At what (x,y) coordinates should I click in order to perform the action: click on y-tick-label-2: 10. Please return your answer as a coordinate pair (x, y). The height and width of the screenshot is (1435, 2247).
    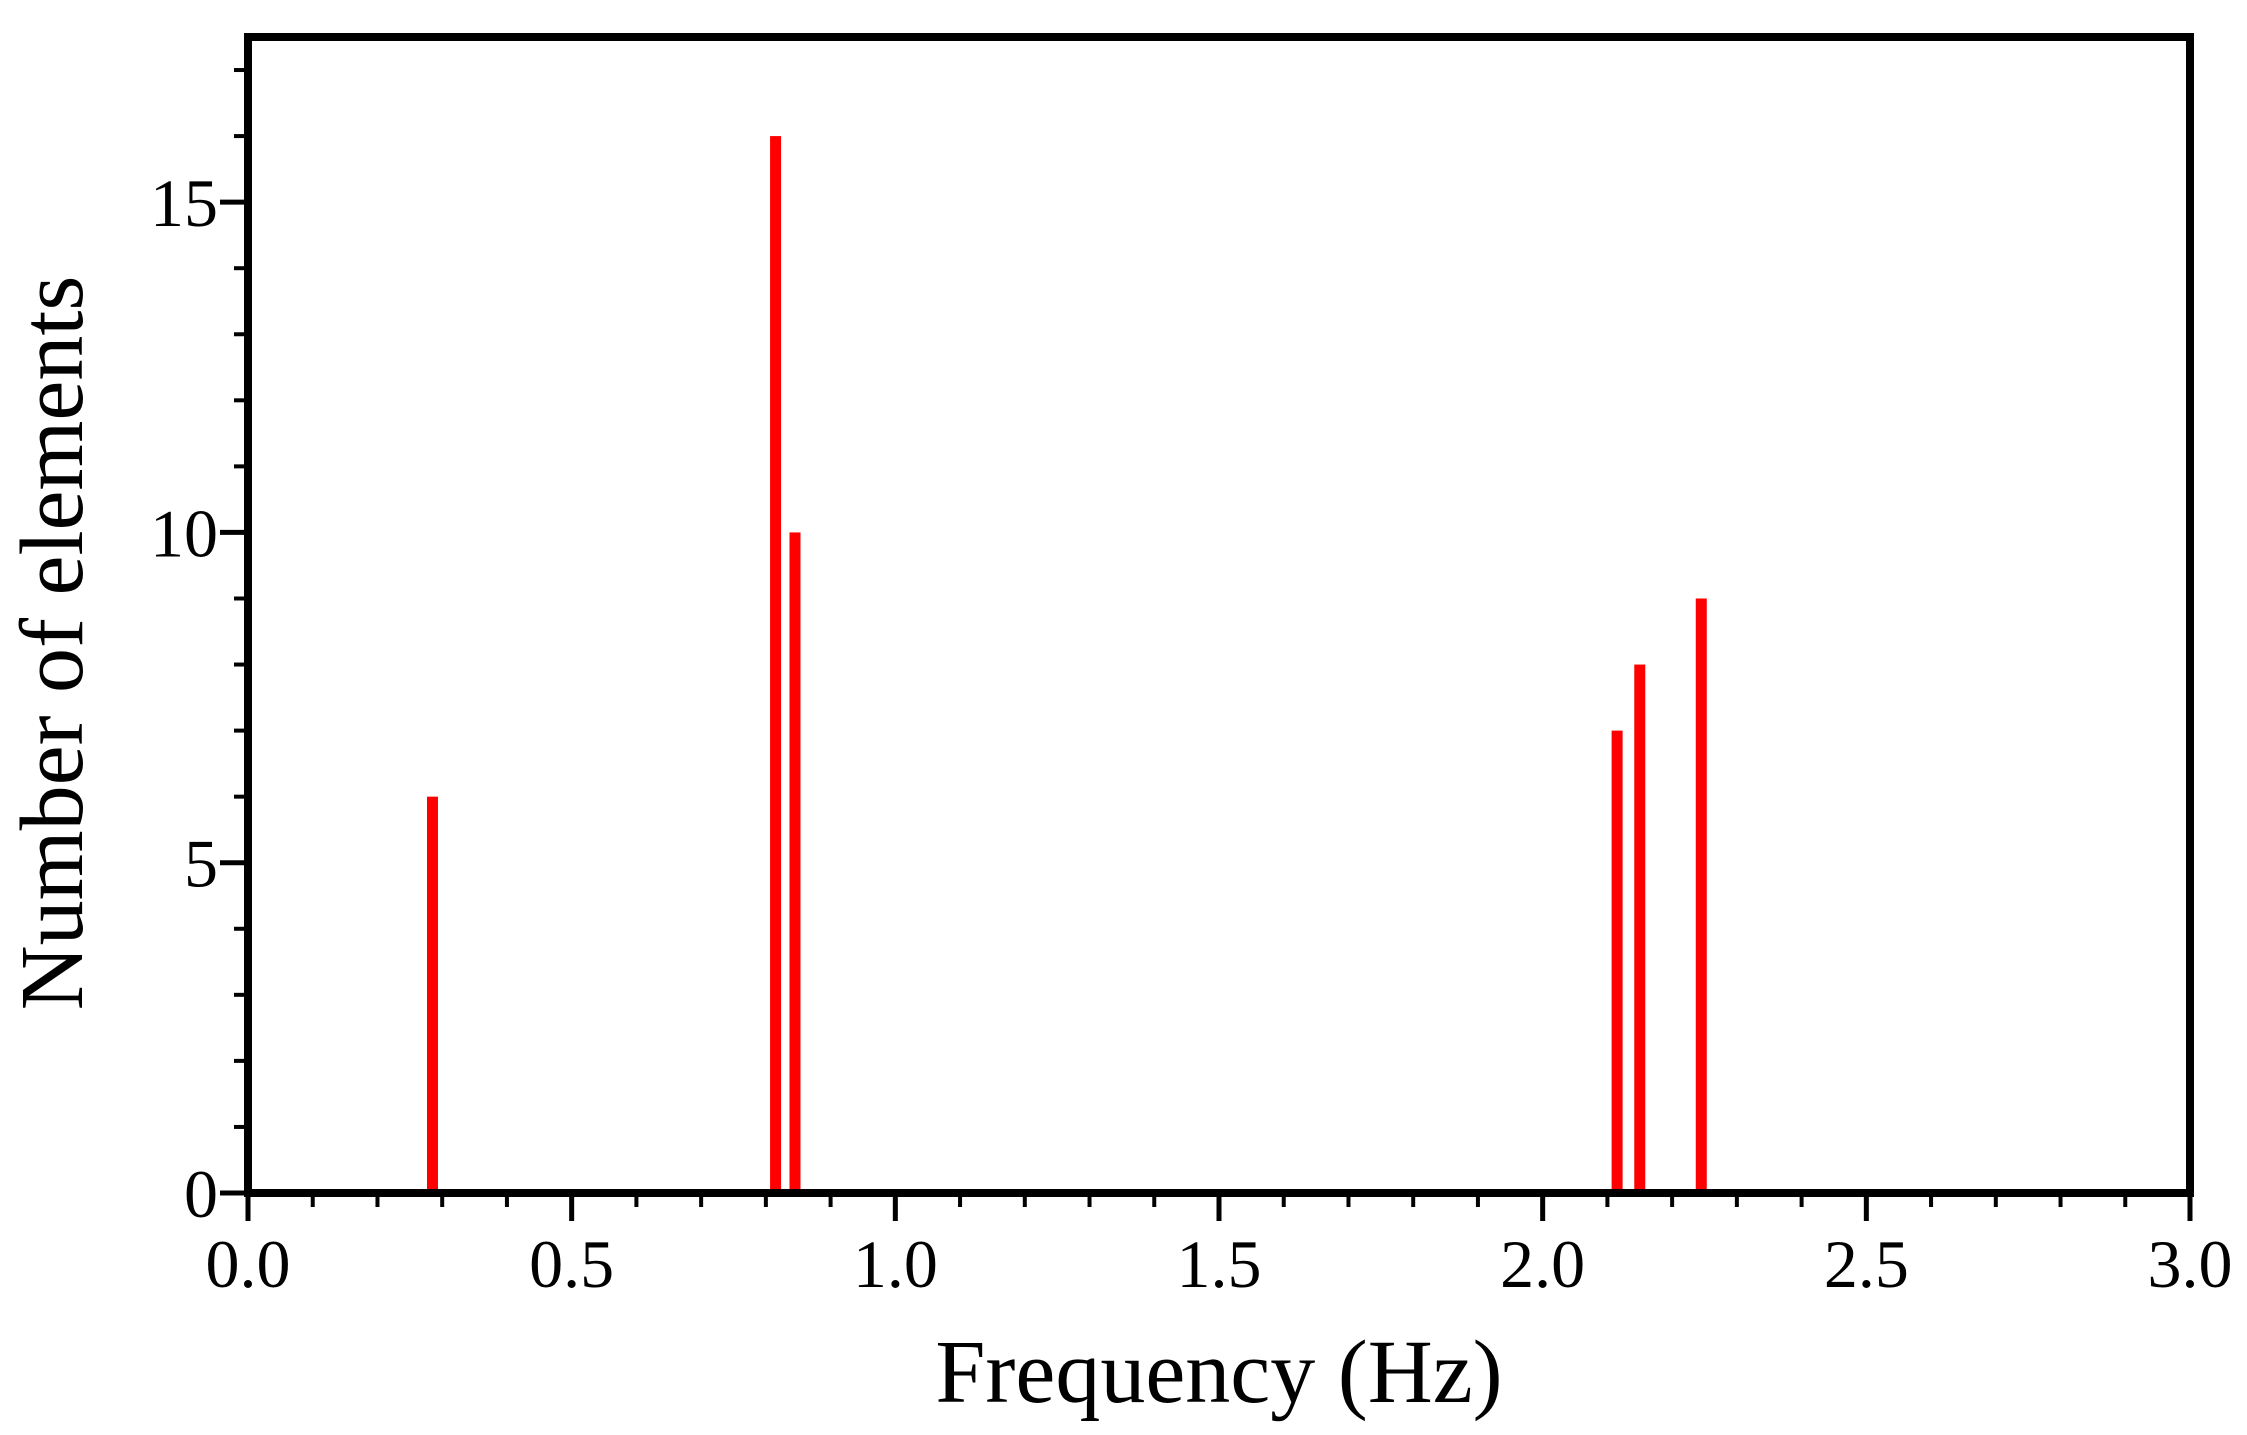
    Looking at the image, I should click on (184, 533).